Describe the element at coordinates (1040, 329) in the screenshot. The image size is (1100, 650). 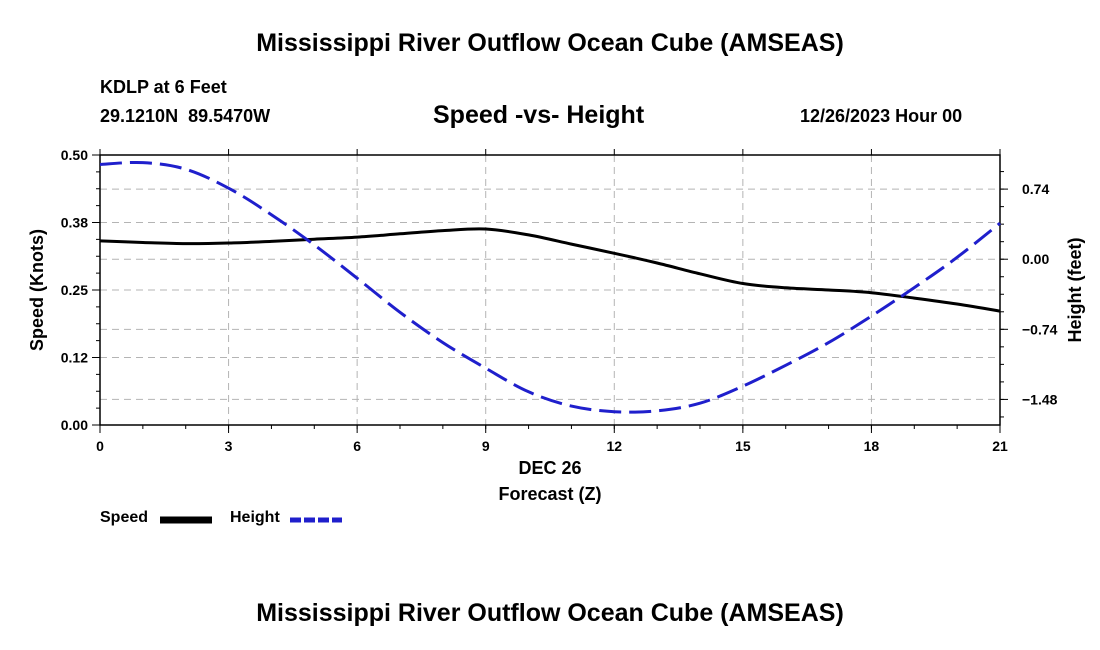
I see `y-right-tick-label: −0.74` at that location.